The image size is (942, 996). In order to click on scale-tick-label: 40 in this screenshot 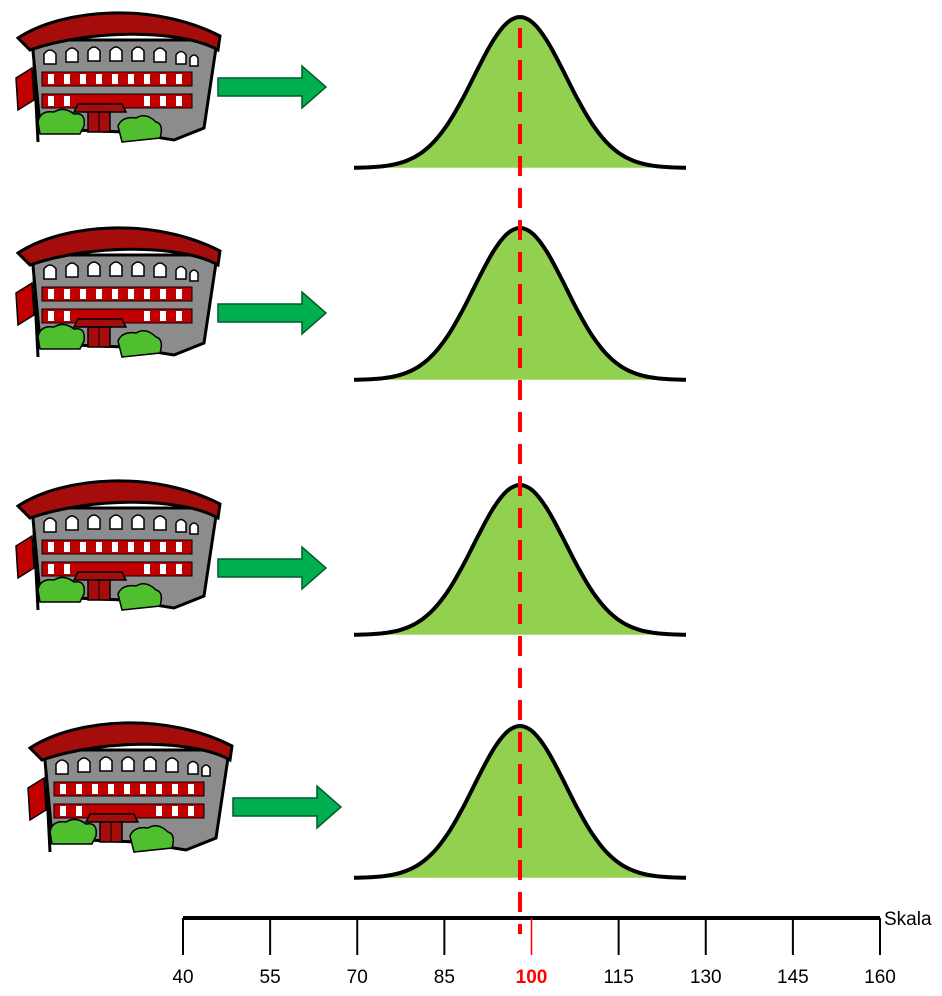, I will do `click(182, 977)`.